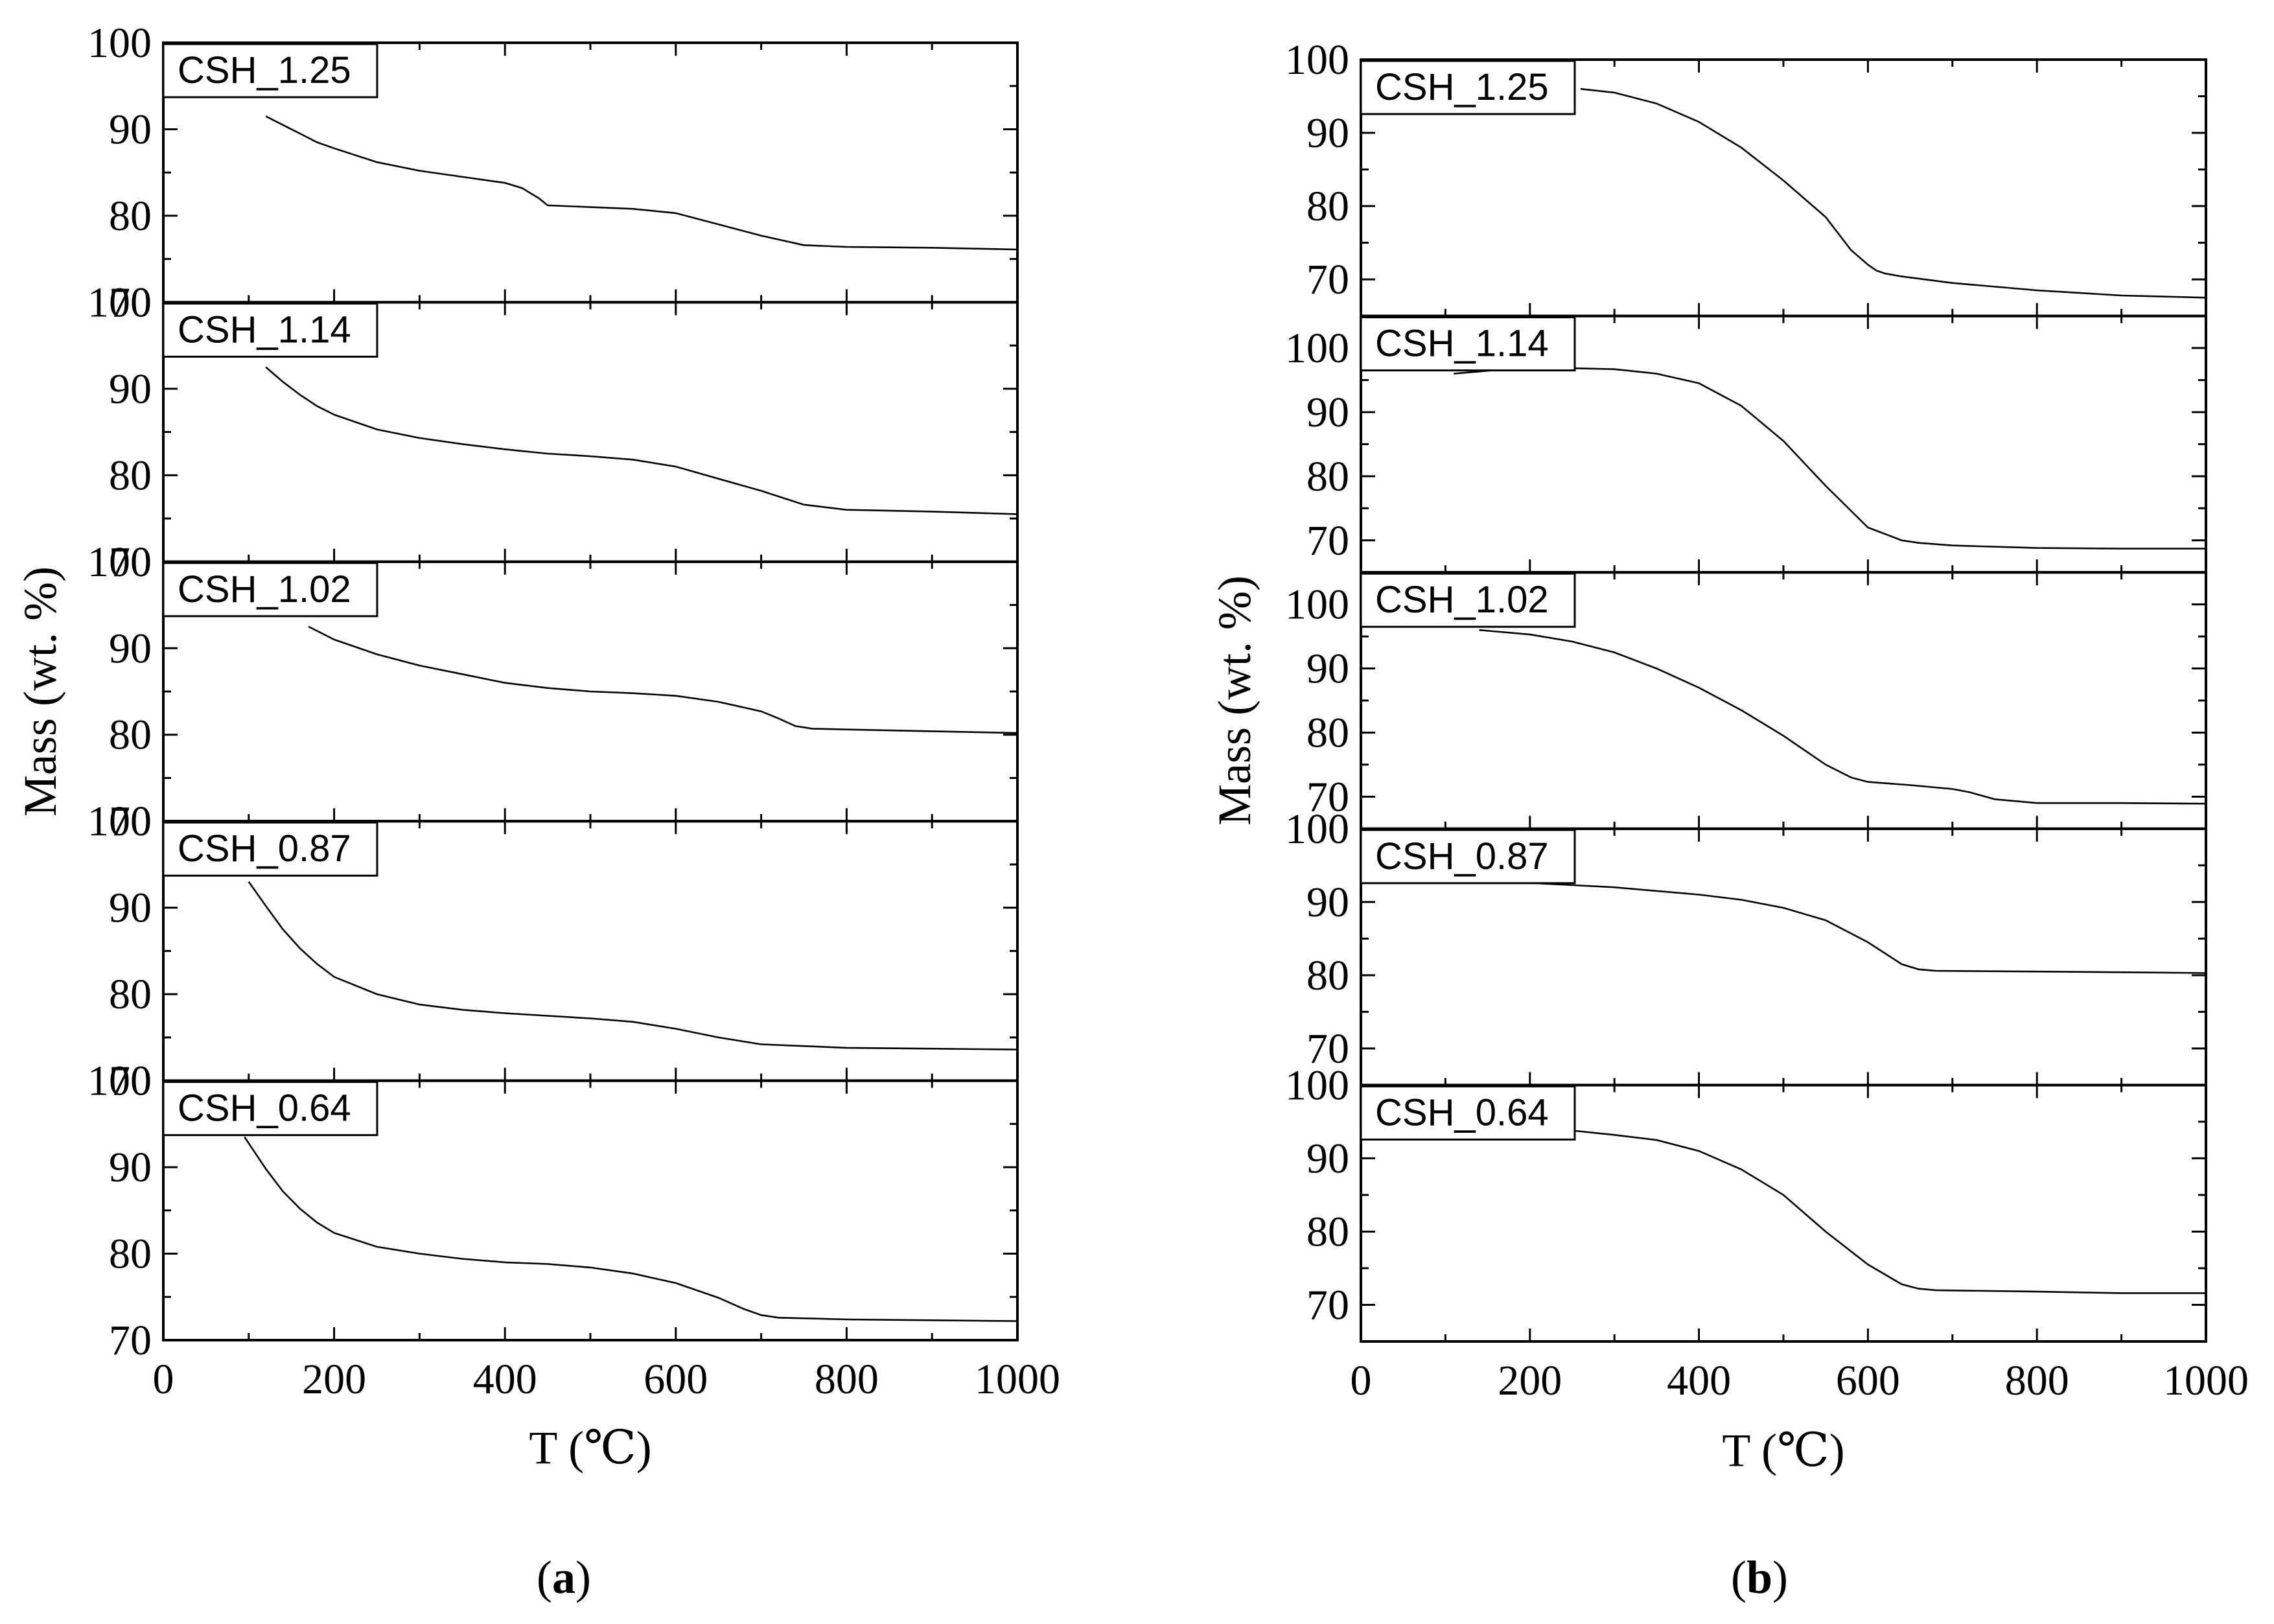 This screenshot has width=2274, height=1624. What do you see at coordinates (564, 1577) in the screenshot?
I see `caption-a: (a)` at bounding box center [564, 1577].